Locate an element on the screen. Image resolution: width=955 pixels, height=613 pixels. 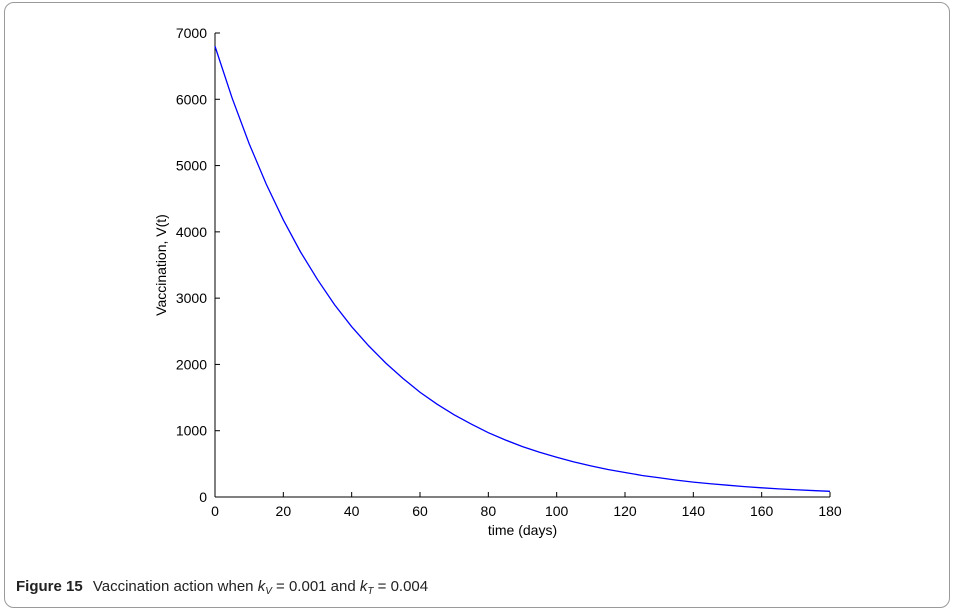
y-tick-label: 5000 is located at coordinates (191, 166).